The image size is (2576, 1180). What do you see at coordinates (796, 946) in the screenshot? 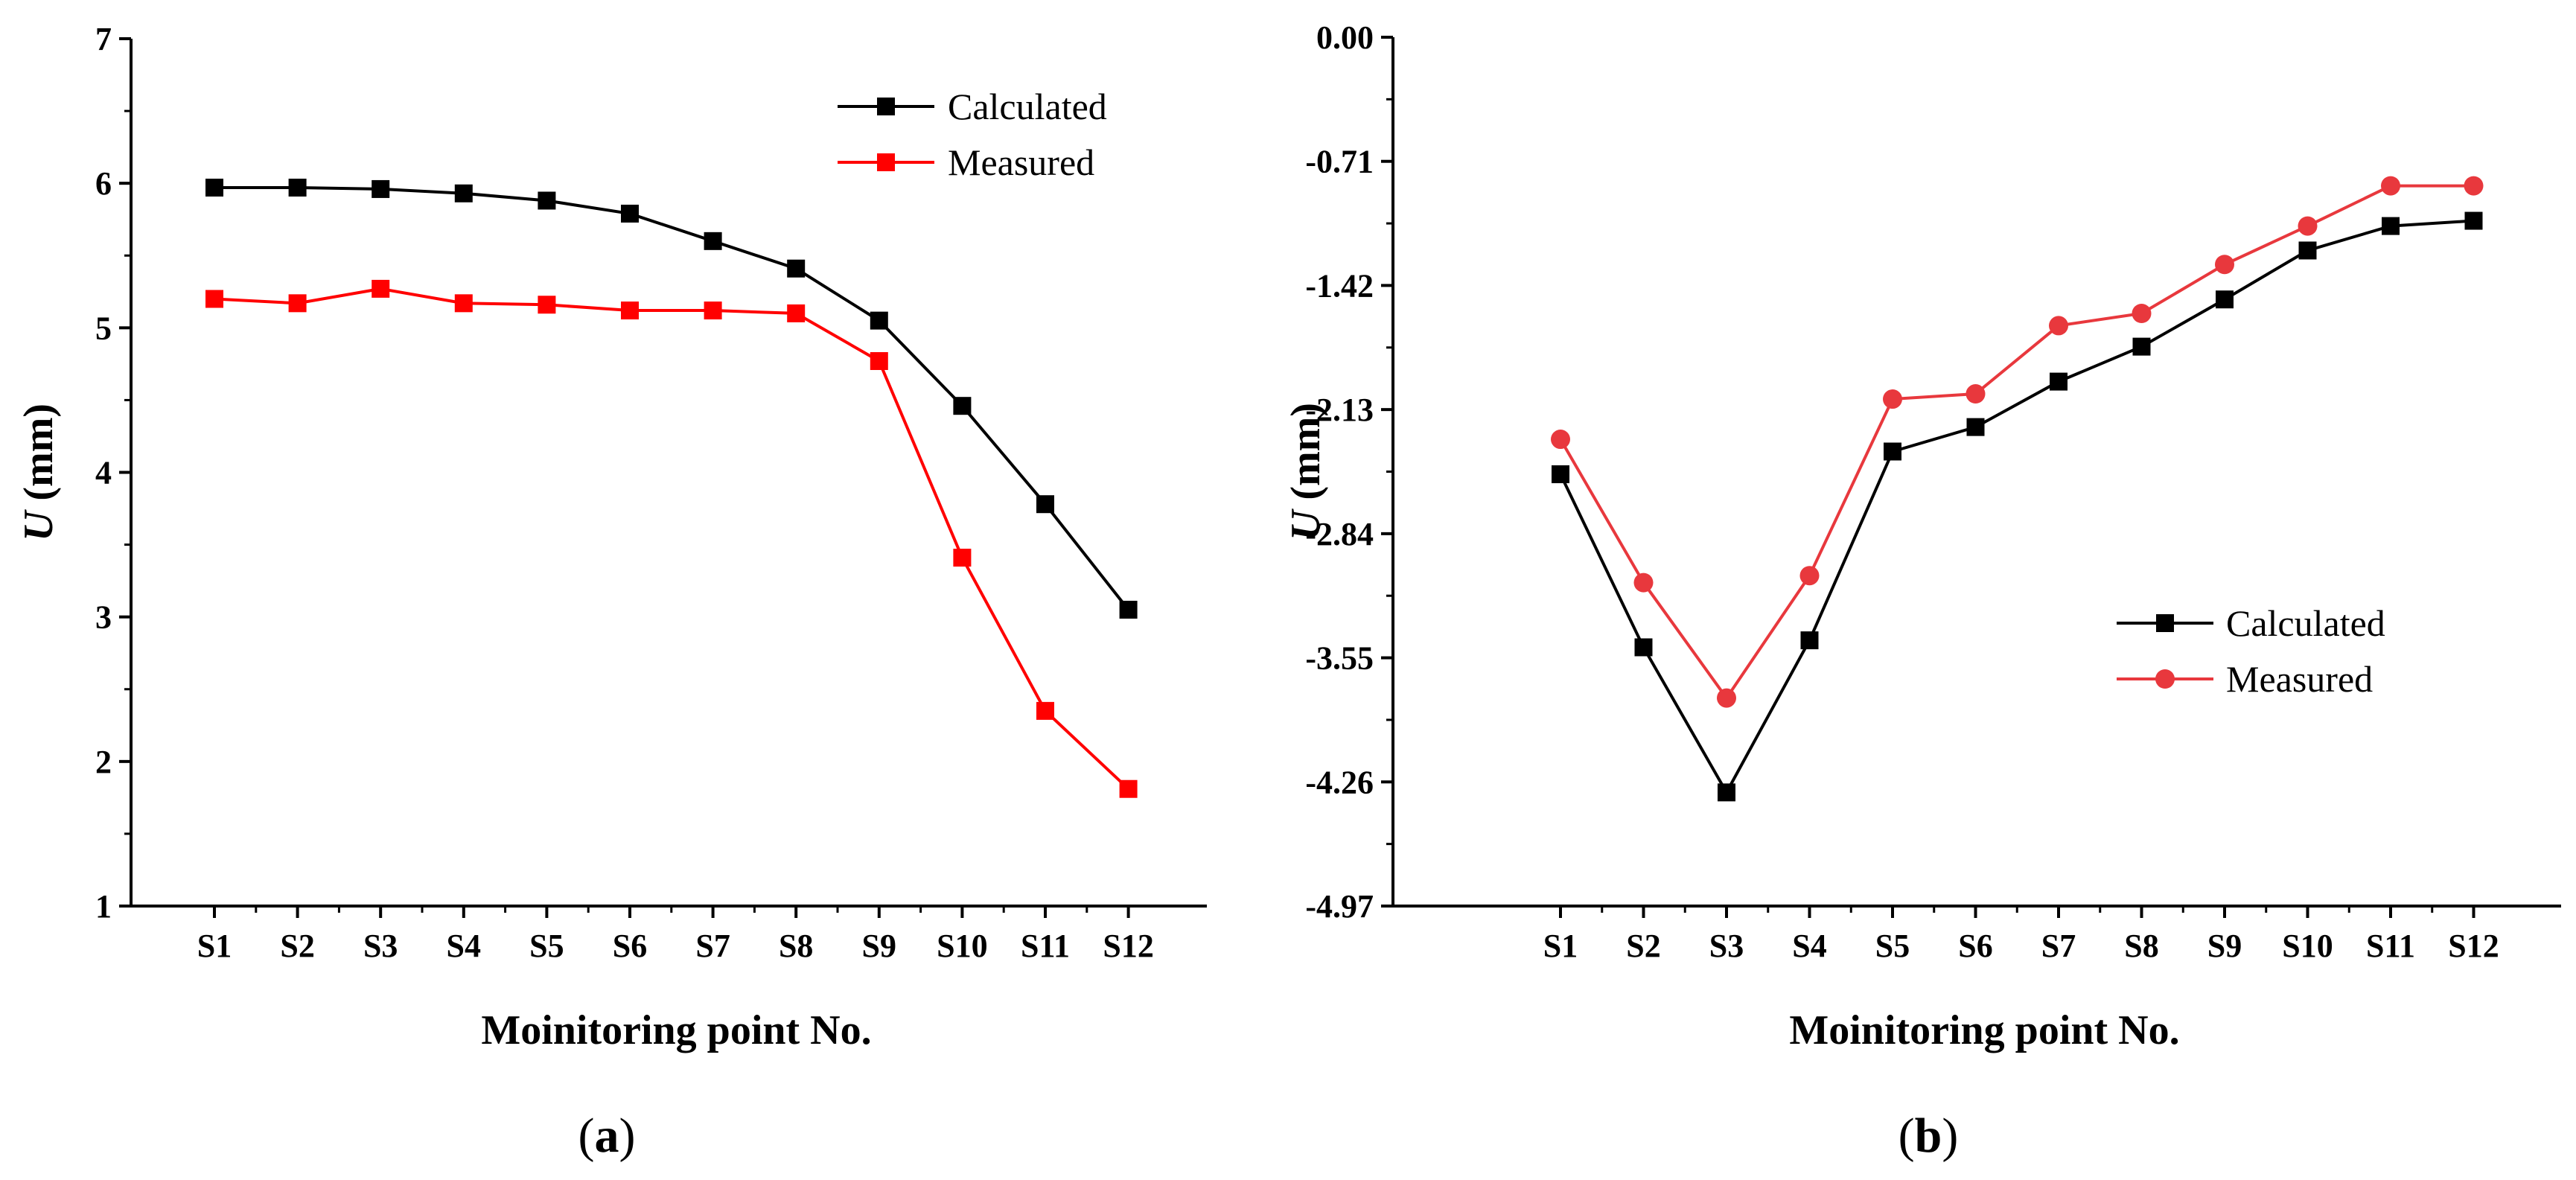
I see `x-tick-label: S8` at bounding box center [796, 946].